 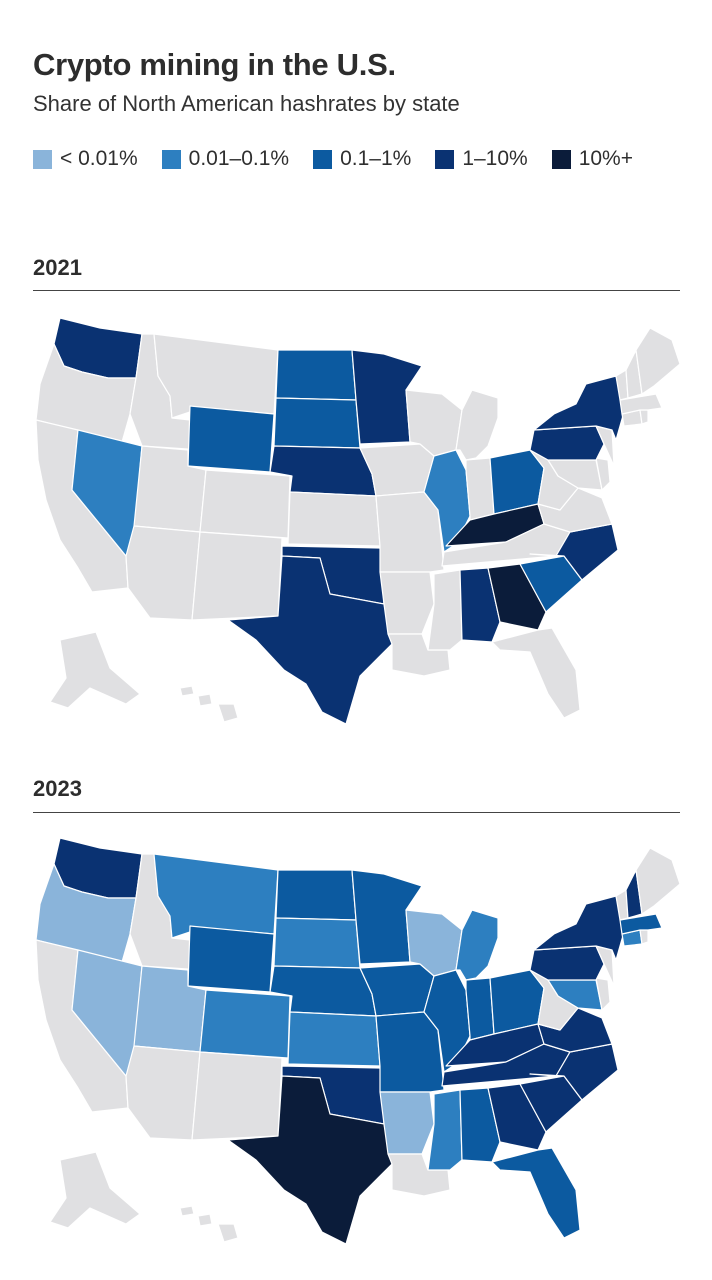 I want to click on legend-item-0-1-1: 0.1–1%, so click(x=362, y=159).